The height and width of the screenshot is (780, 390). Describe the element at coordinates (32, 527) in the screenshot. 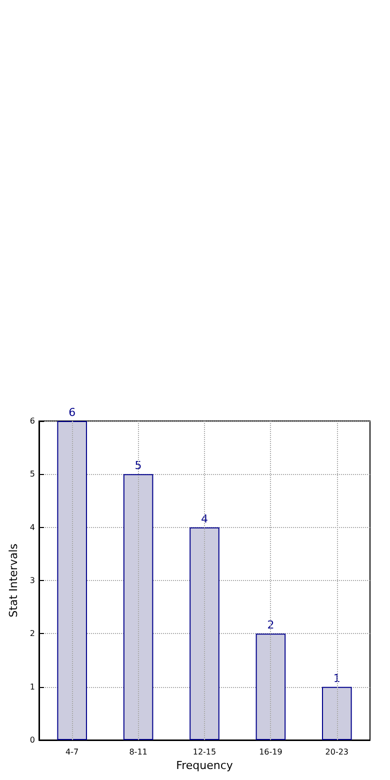

I see `y-tick-label: 4` at that location.